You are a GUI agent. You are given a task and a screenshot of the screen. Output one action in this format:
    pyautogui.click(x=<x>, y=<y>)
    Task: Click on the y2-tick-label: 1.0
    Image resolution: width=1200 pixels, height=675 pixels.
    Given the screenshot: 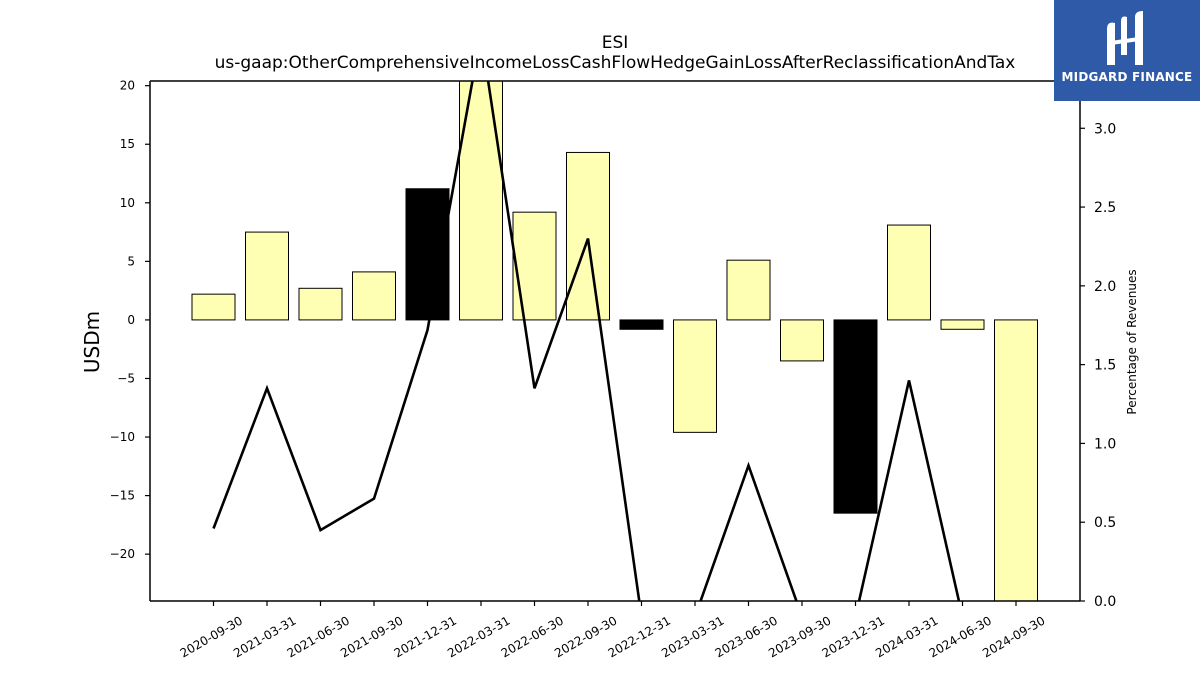 What is the action you would take?
    pyautogui.click(x=1105, y=444)
    